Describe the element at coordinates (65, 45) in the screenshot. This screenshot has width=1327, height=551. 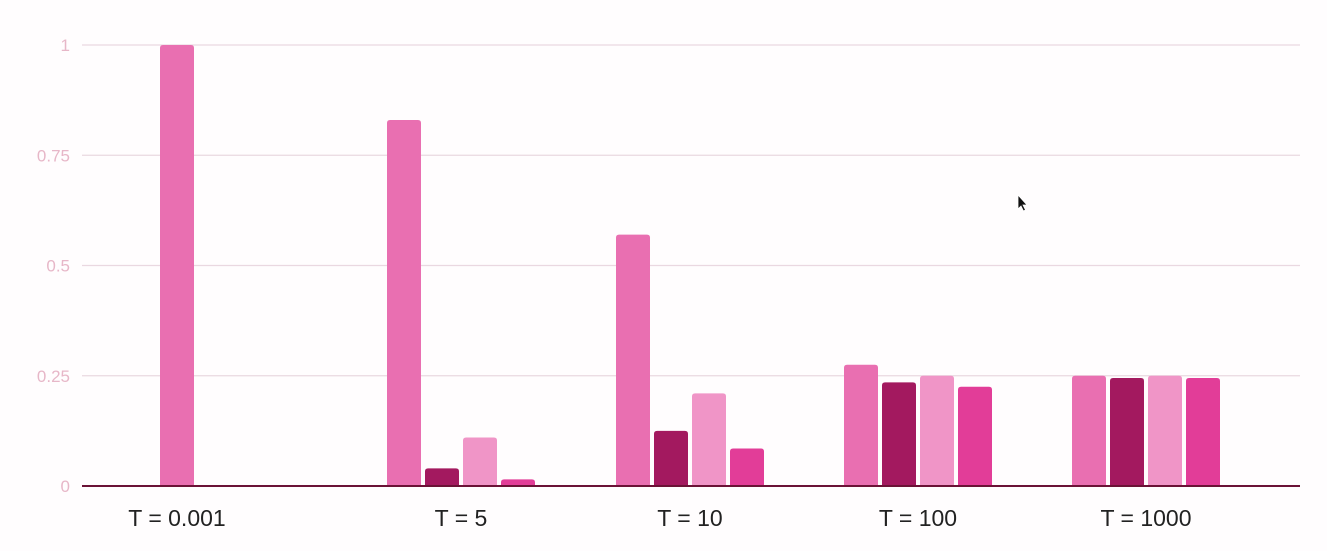
I see `y-tick-label: 1` at that location.